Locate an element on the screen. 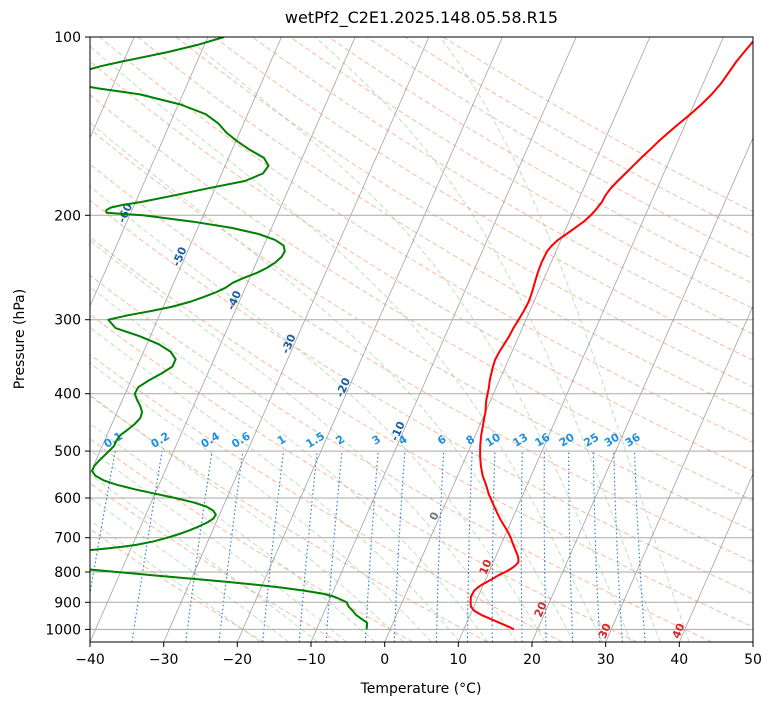 The height and width of the screenshot is (708, 775). y-tick-label: 800 is located at coordinates (67, 573).